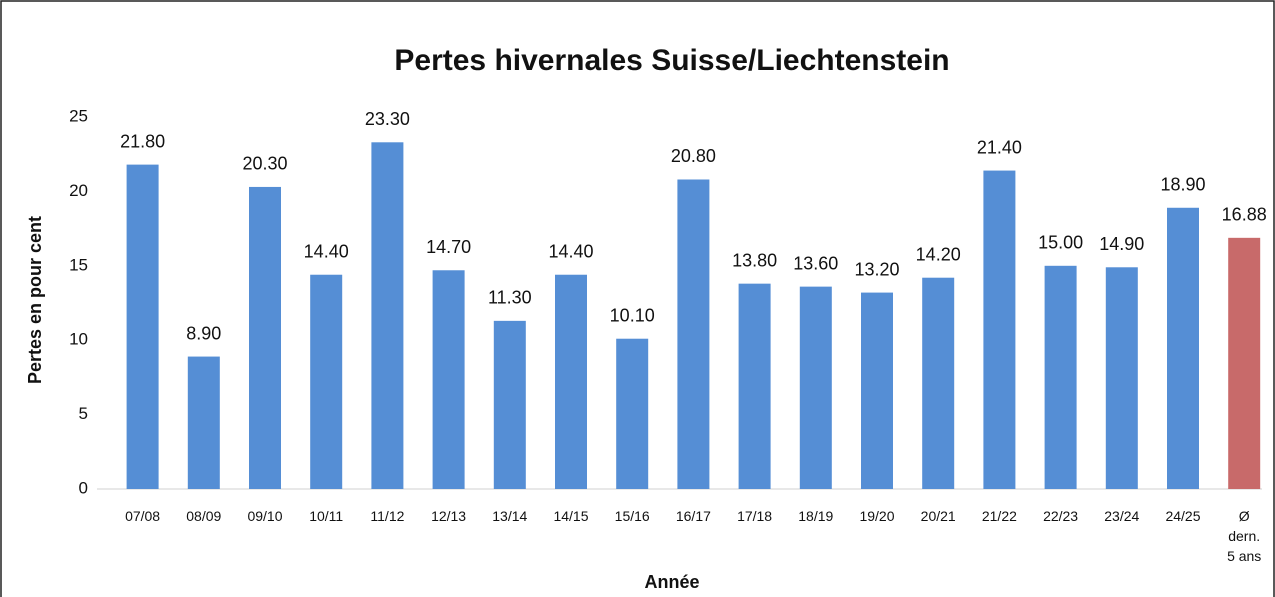 This screenshot has width=1275, height=597. I want to click on data-label: 20.80, so click(693, 156).